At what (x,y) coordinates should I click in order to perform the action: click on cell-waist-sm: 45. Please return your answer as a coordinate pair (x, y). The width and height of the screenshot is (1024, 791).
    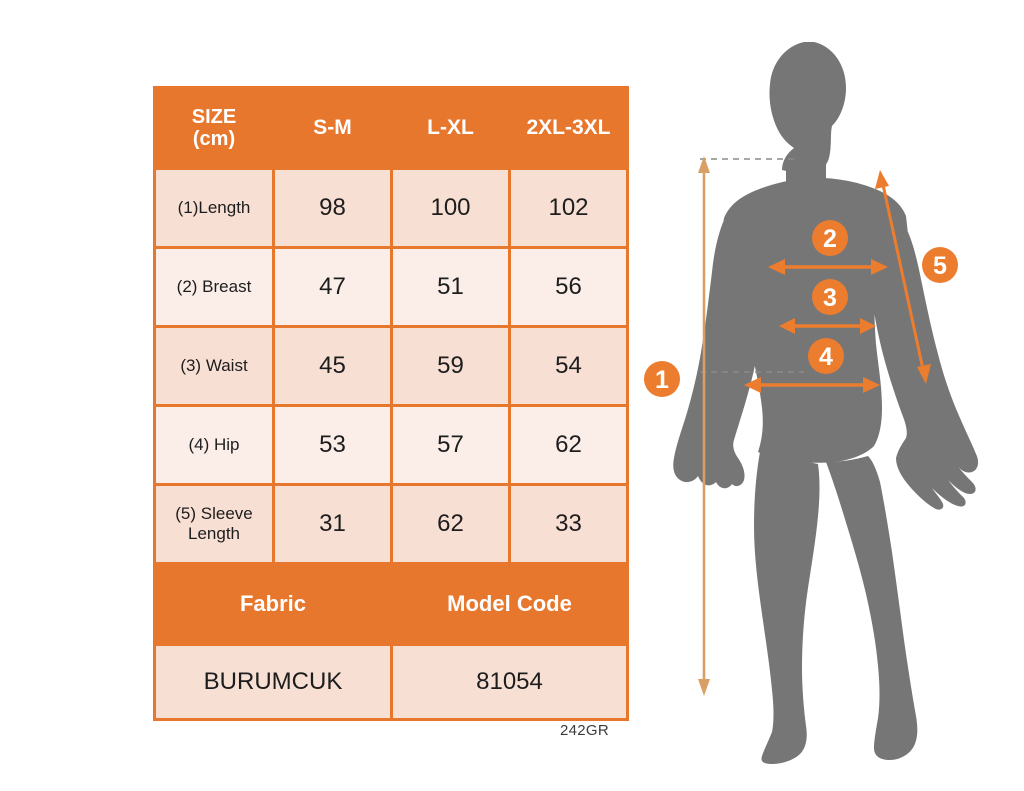
    Looking at the image, I should click on (332, 366).